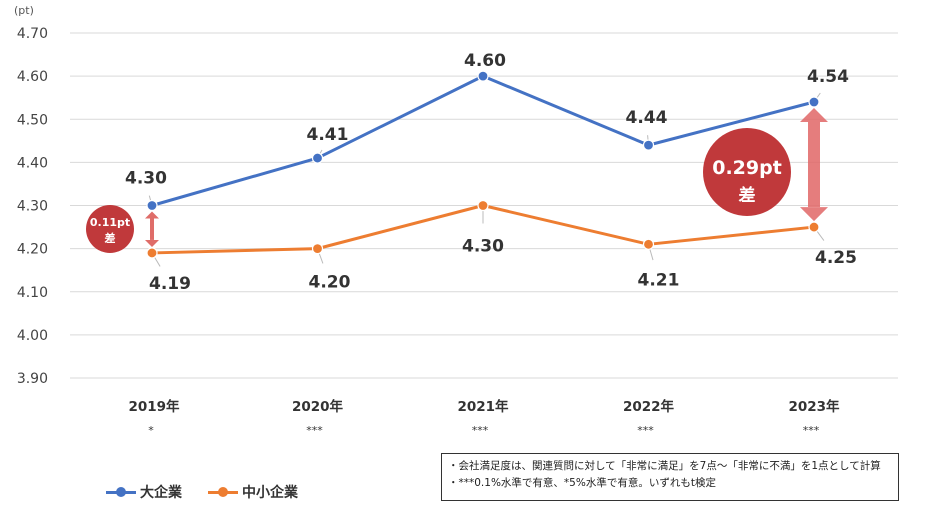 This screenshot has width=931, height=520. I want to click on y-tick-label: 4.20, so click(32, 250).